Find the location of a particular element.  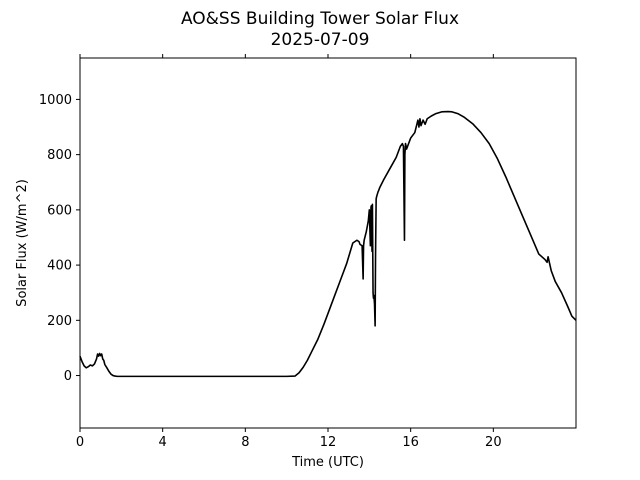

x-tick-label: 0 is located at coordinates (80, 442).